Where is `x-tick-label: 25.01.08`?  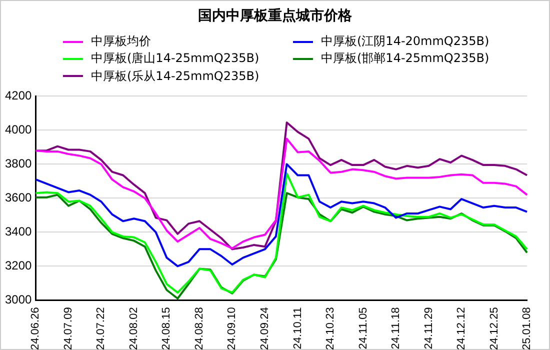
x-tick-label: 25.01.08 is located at coordinates (527, 328).